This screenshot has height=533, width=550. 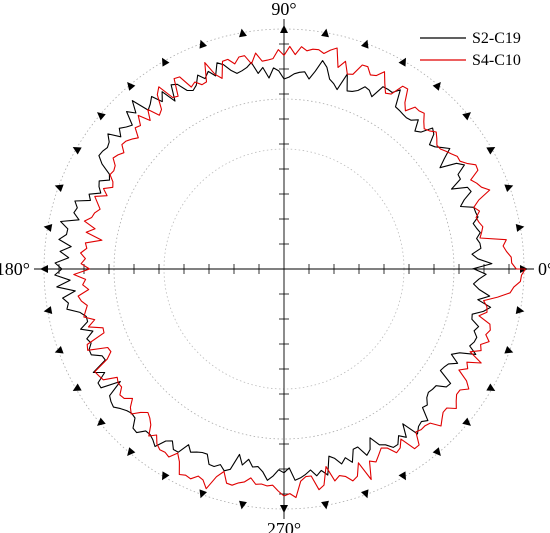 I want to click on angle-label-270: 270°, so click(x=284, y=526).